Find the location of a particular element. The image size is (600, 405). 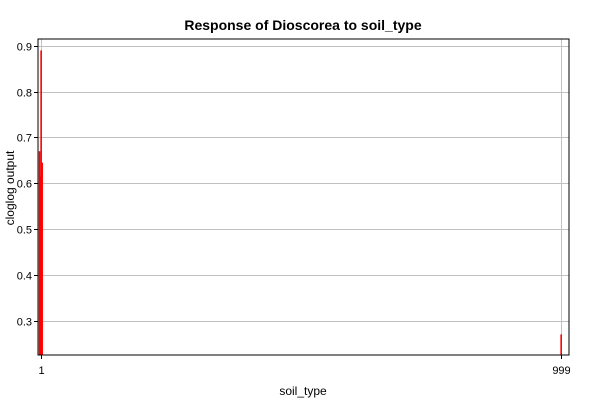

chart-title: Response of Dioscorea to soil_type is located at coordinates (302, 25).